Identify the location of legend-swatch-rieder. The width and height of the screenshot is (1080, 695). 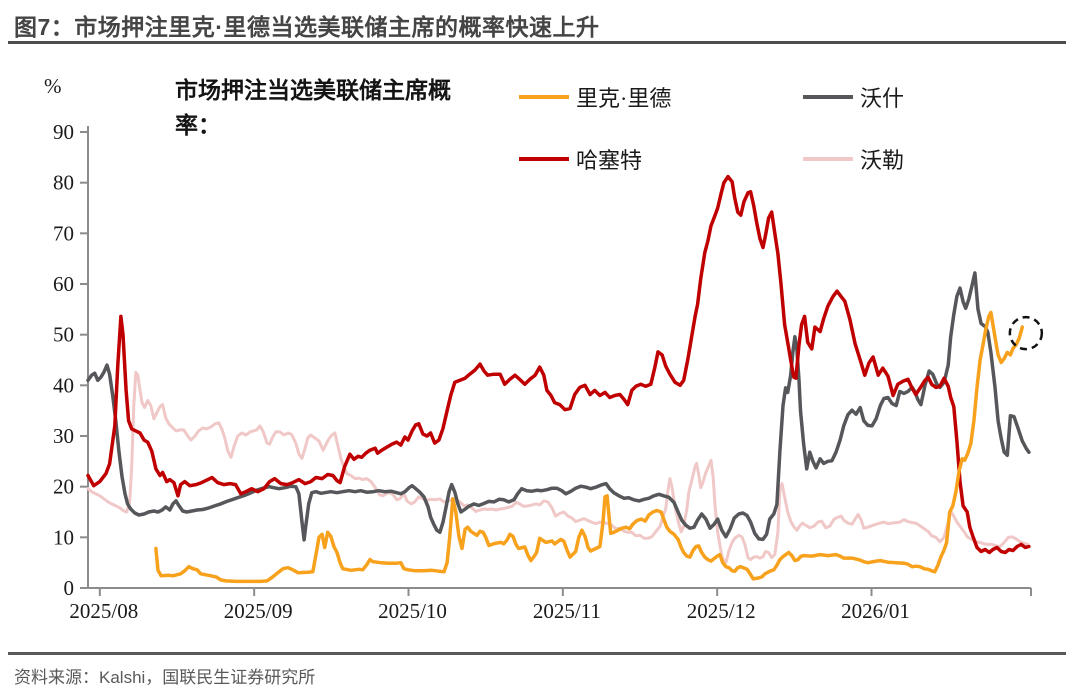
(544, 97).